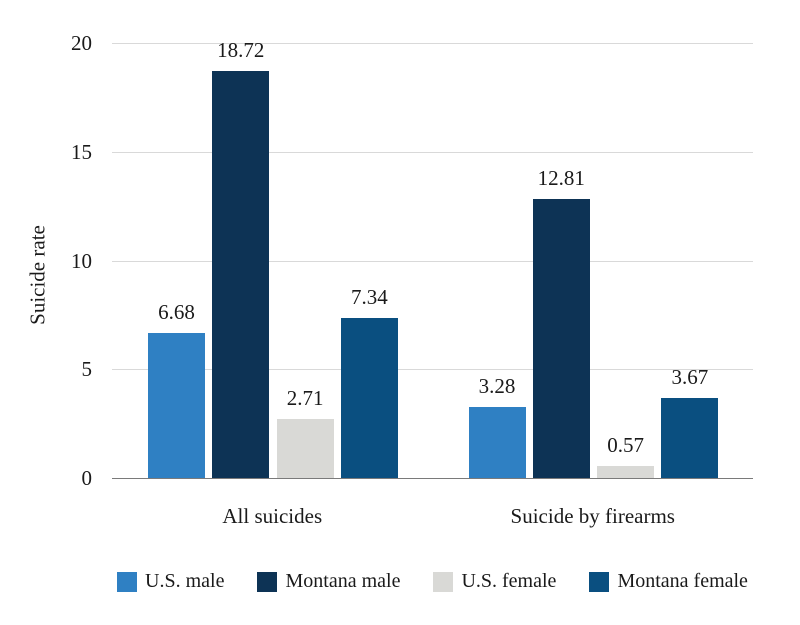  Describe the element at coordinates (81, 260) in the screenshot. I see `y-tick-label-10: 10` at that location.